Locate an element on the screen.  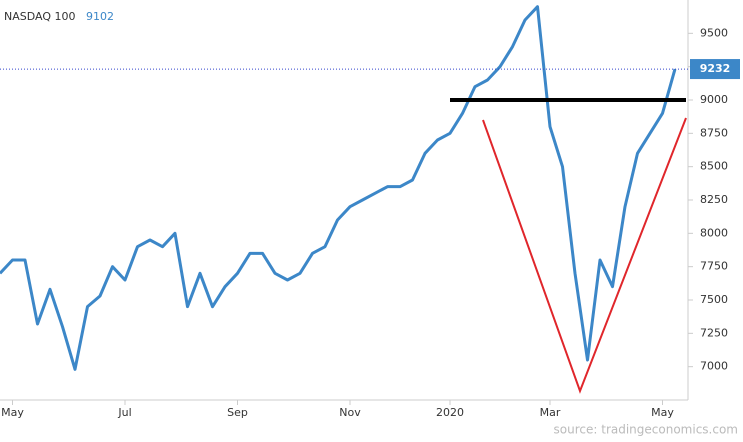
y-tick-label: 7000 is located at coordinates (714, 366).